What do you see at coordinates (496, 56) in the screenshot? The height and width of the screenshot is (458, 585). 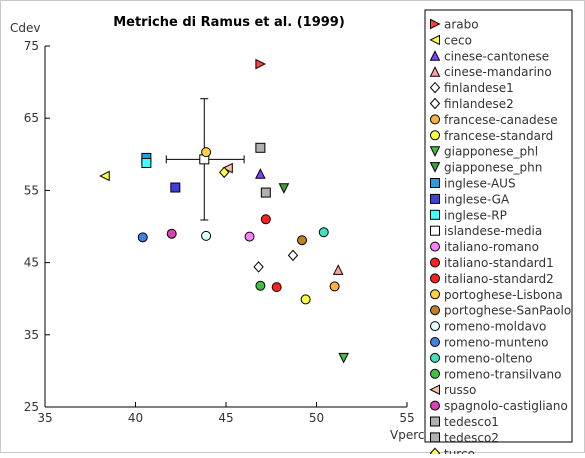 I see `legend-label: cinese-cantonese` at bounding box center [496, 56].